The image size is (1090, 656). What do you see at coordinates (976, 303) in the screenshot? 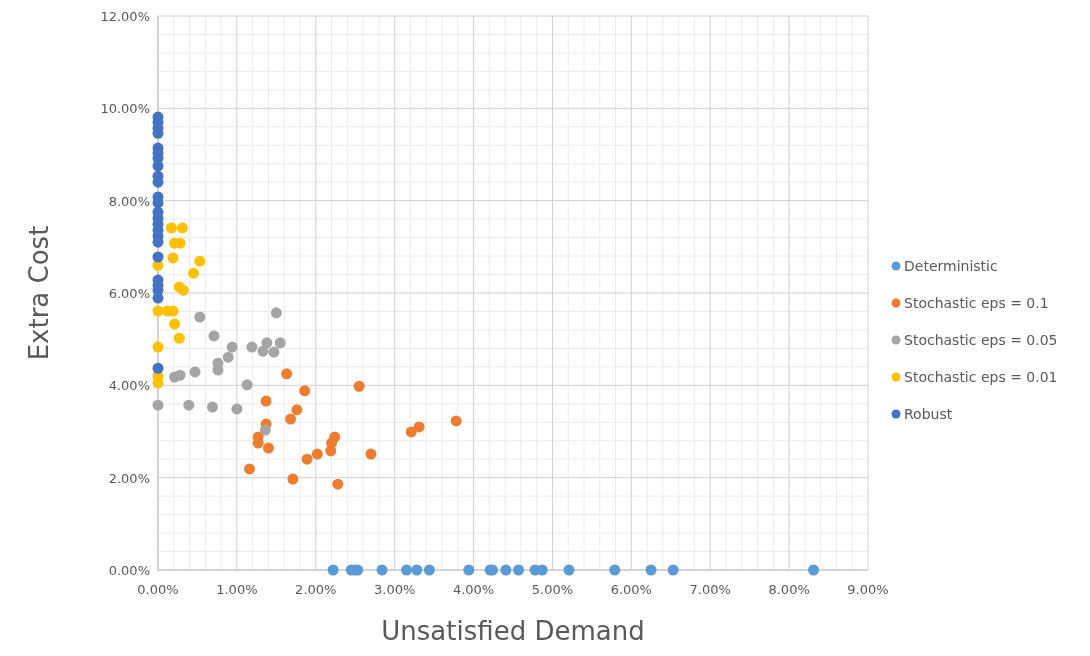
I see `legend-label: Stochastic eps = 0.1` at bounding box center [976, 303].